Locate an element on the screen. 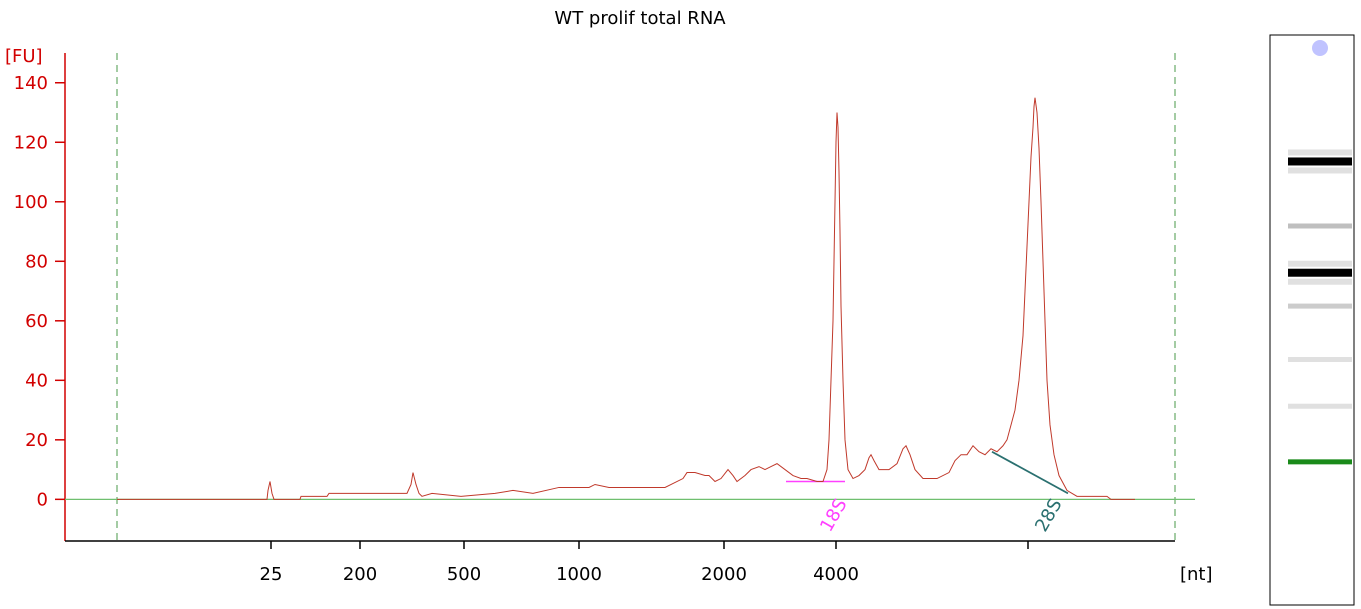 The width and height of the screenshot is (1361, 609). peak-28s-baseline is located at coordinates (1030, 472).